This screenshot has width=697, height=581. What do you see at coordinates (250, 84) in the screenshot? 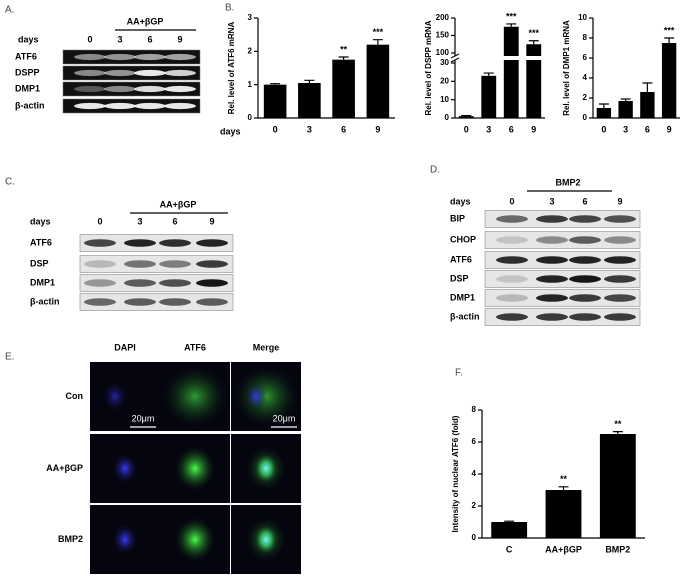
I see `y-tick-label: 1` at bounding box center [250, 84].